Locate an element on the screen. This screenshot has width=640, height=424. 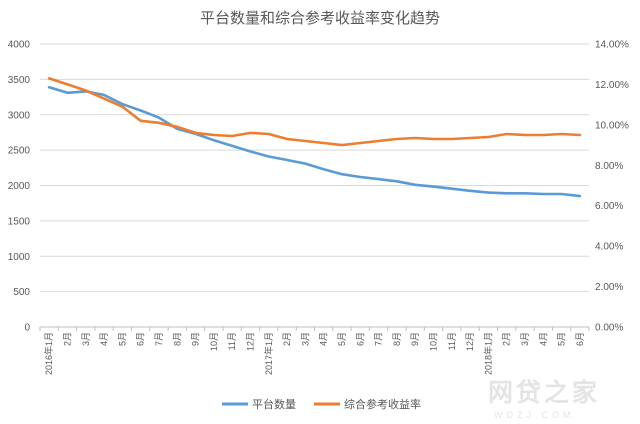
x-tick-label: 2018年1月 is located at coordinates (487, 353).